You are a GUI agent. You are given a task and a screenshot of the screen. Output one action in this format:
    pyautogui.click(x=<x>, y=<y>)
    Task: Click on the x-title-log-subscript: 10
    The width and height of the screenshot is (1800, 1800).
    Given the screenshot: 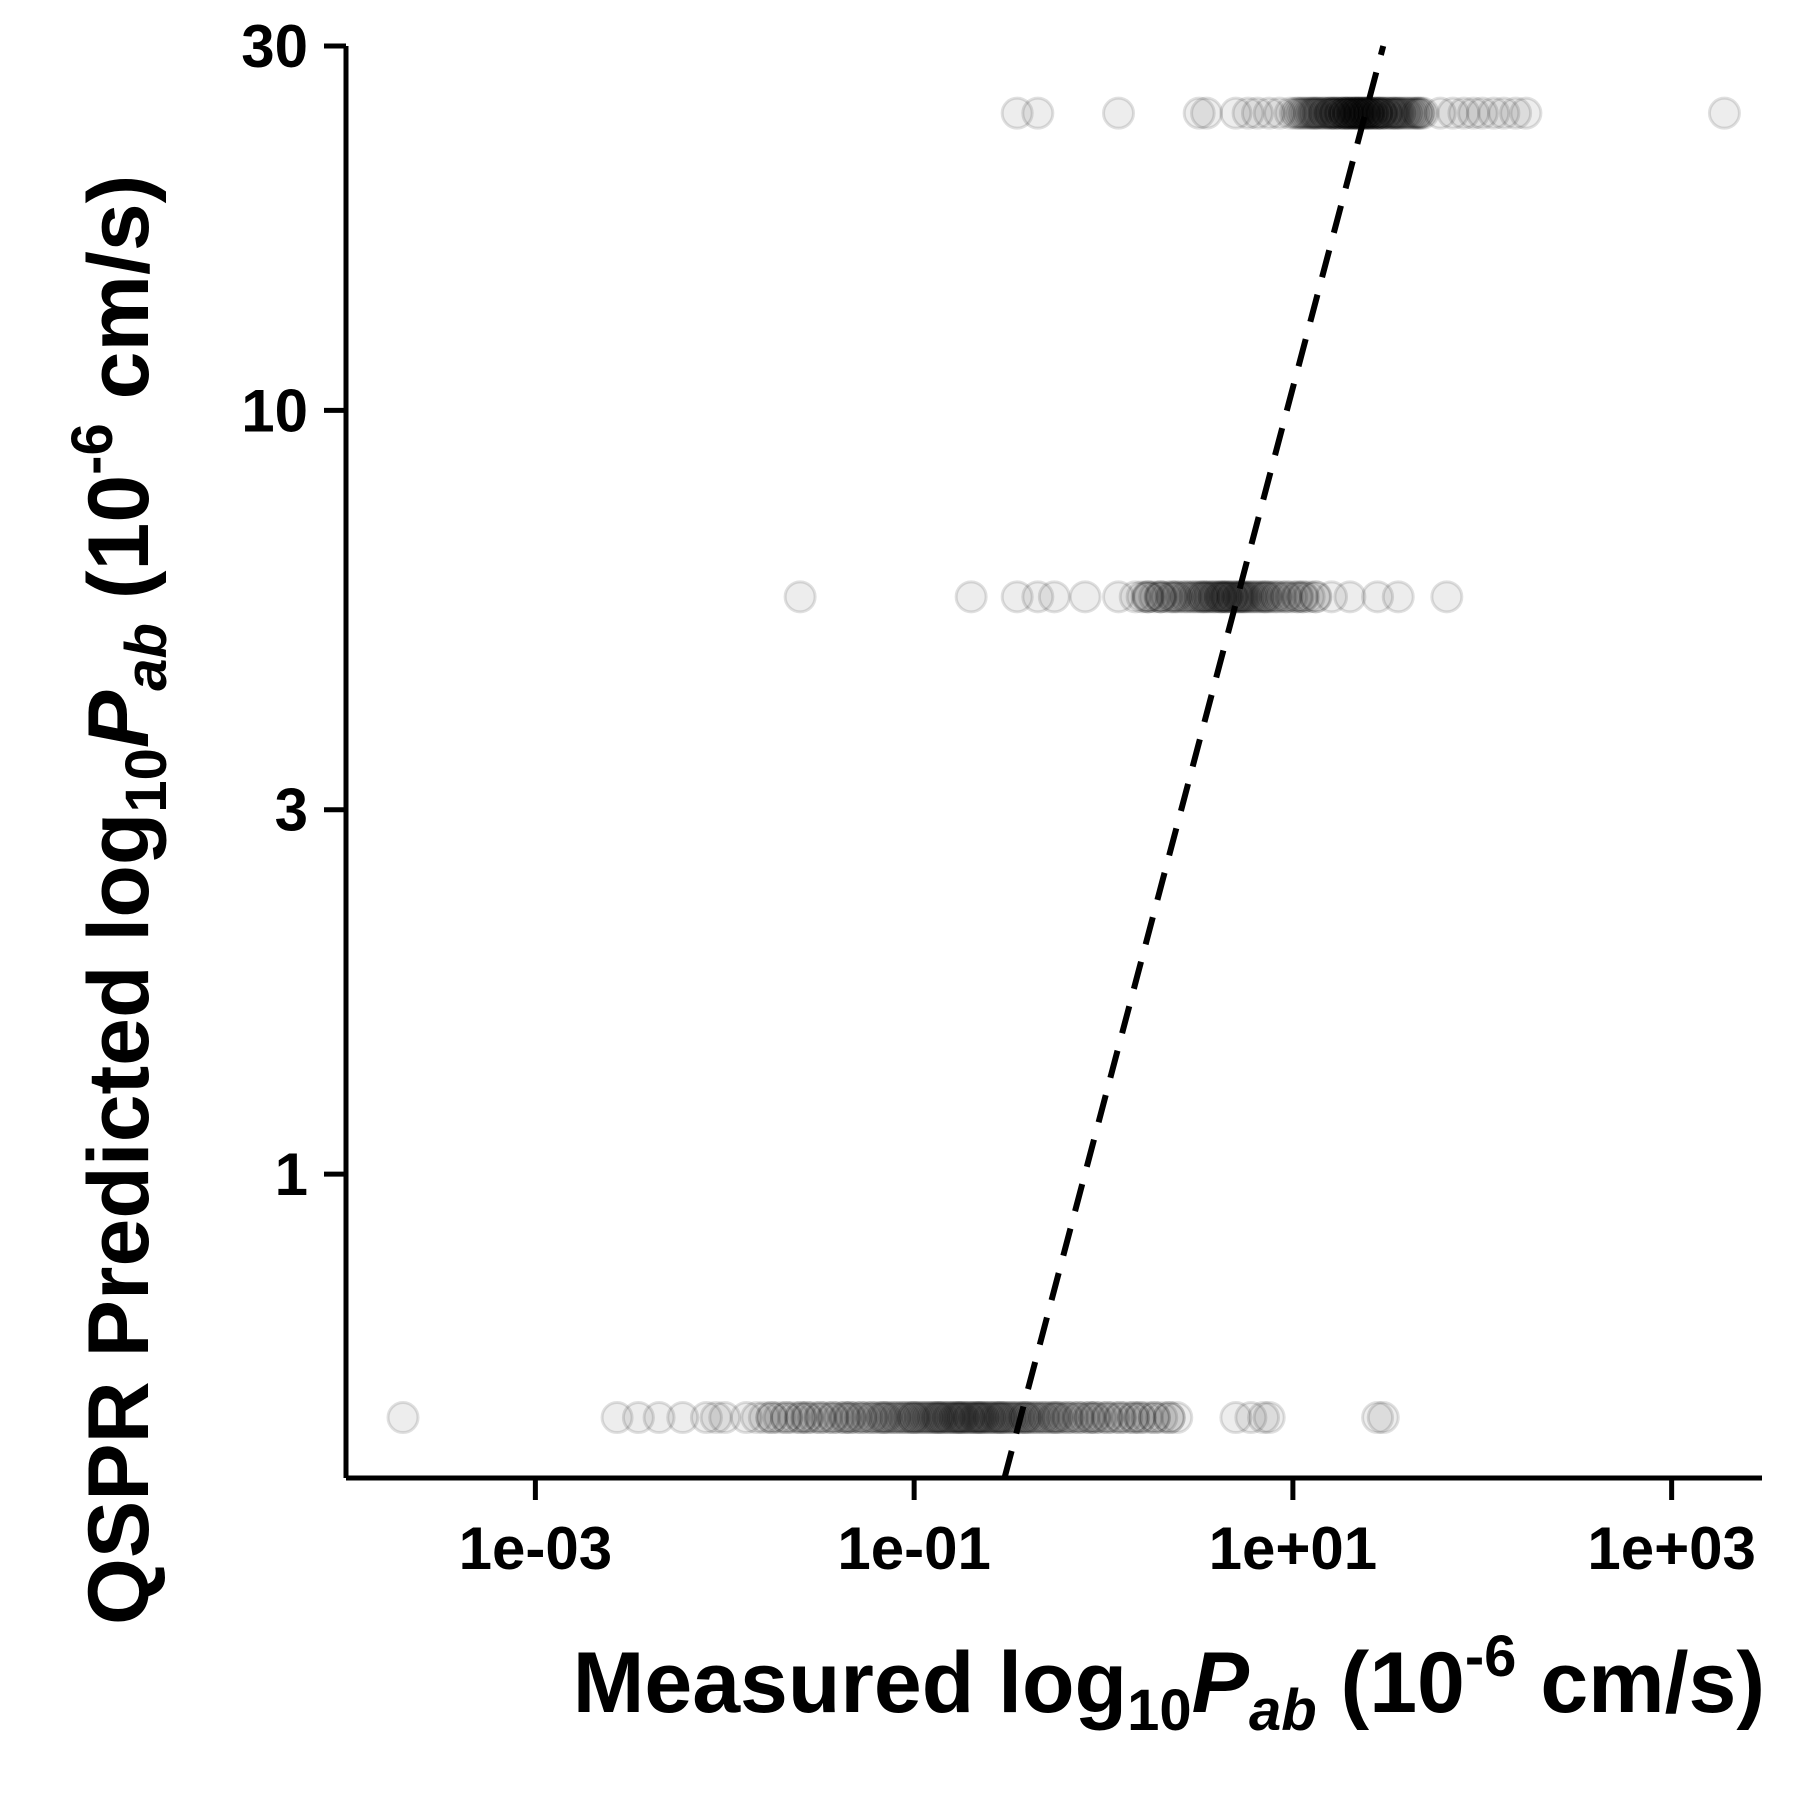 What is the action you would take?
    pyautogui.click(x=1159, y=1710)
    